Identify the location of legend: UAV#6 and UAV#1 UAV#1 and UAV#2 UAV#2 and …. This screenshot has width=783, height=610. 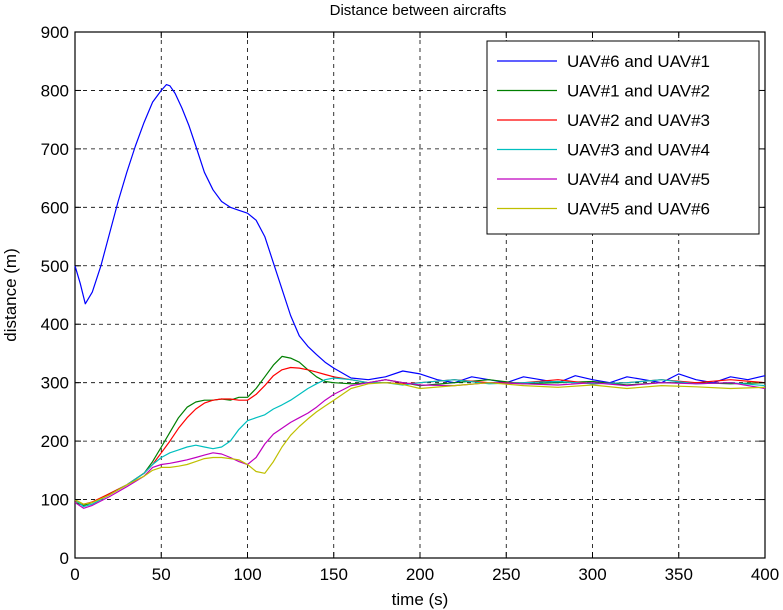
(623, 137).